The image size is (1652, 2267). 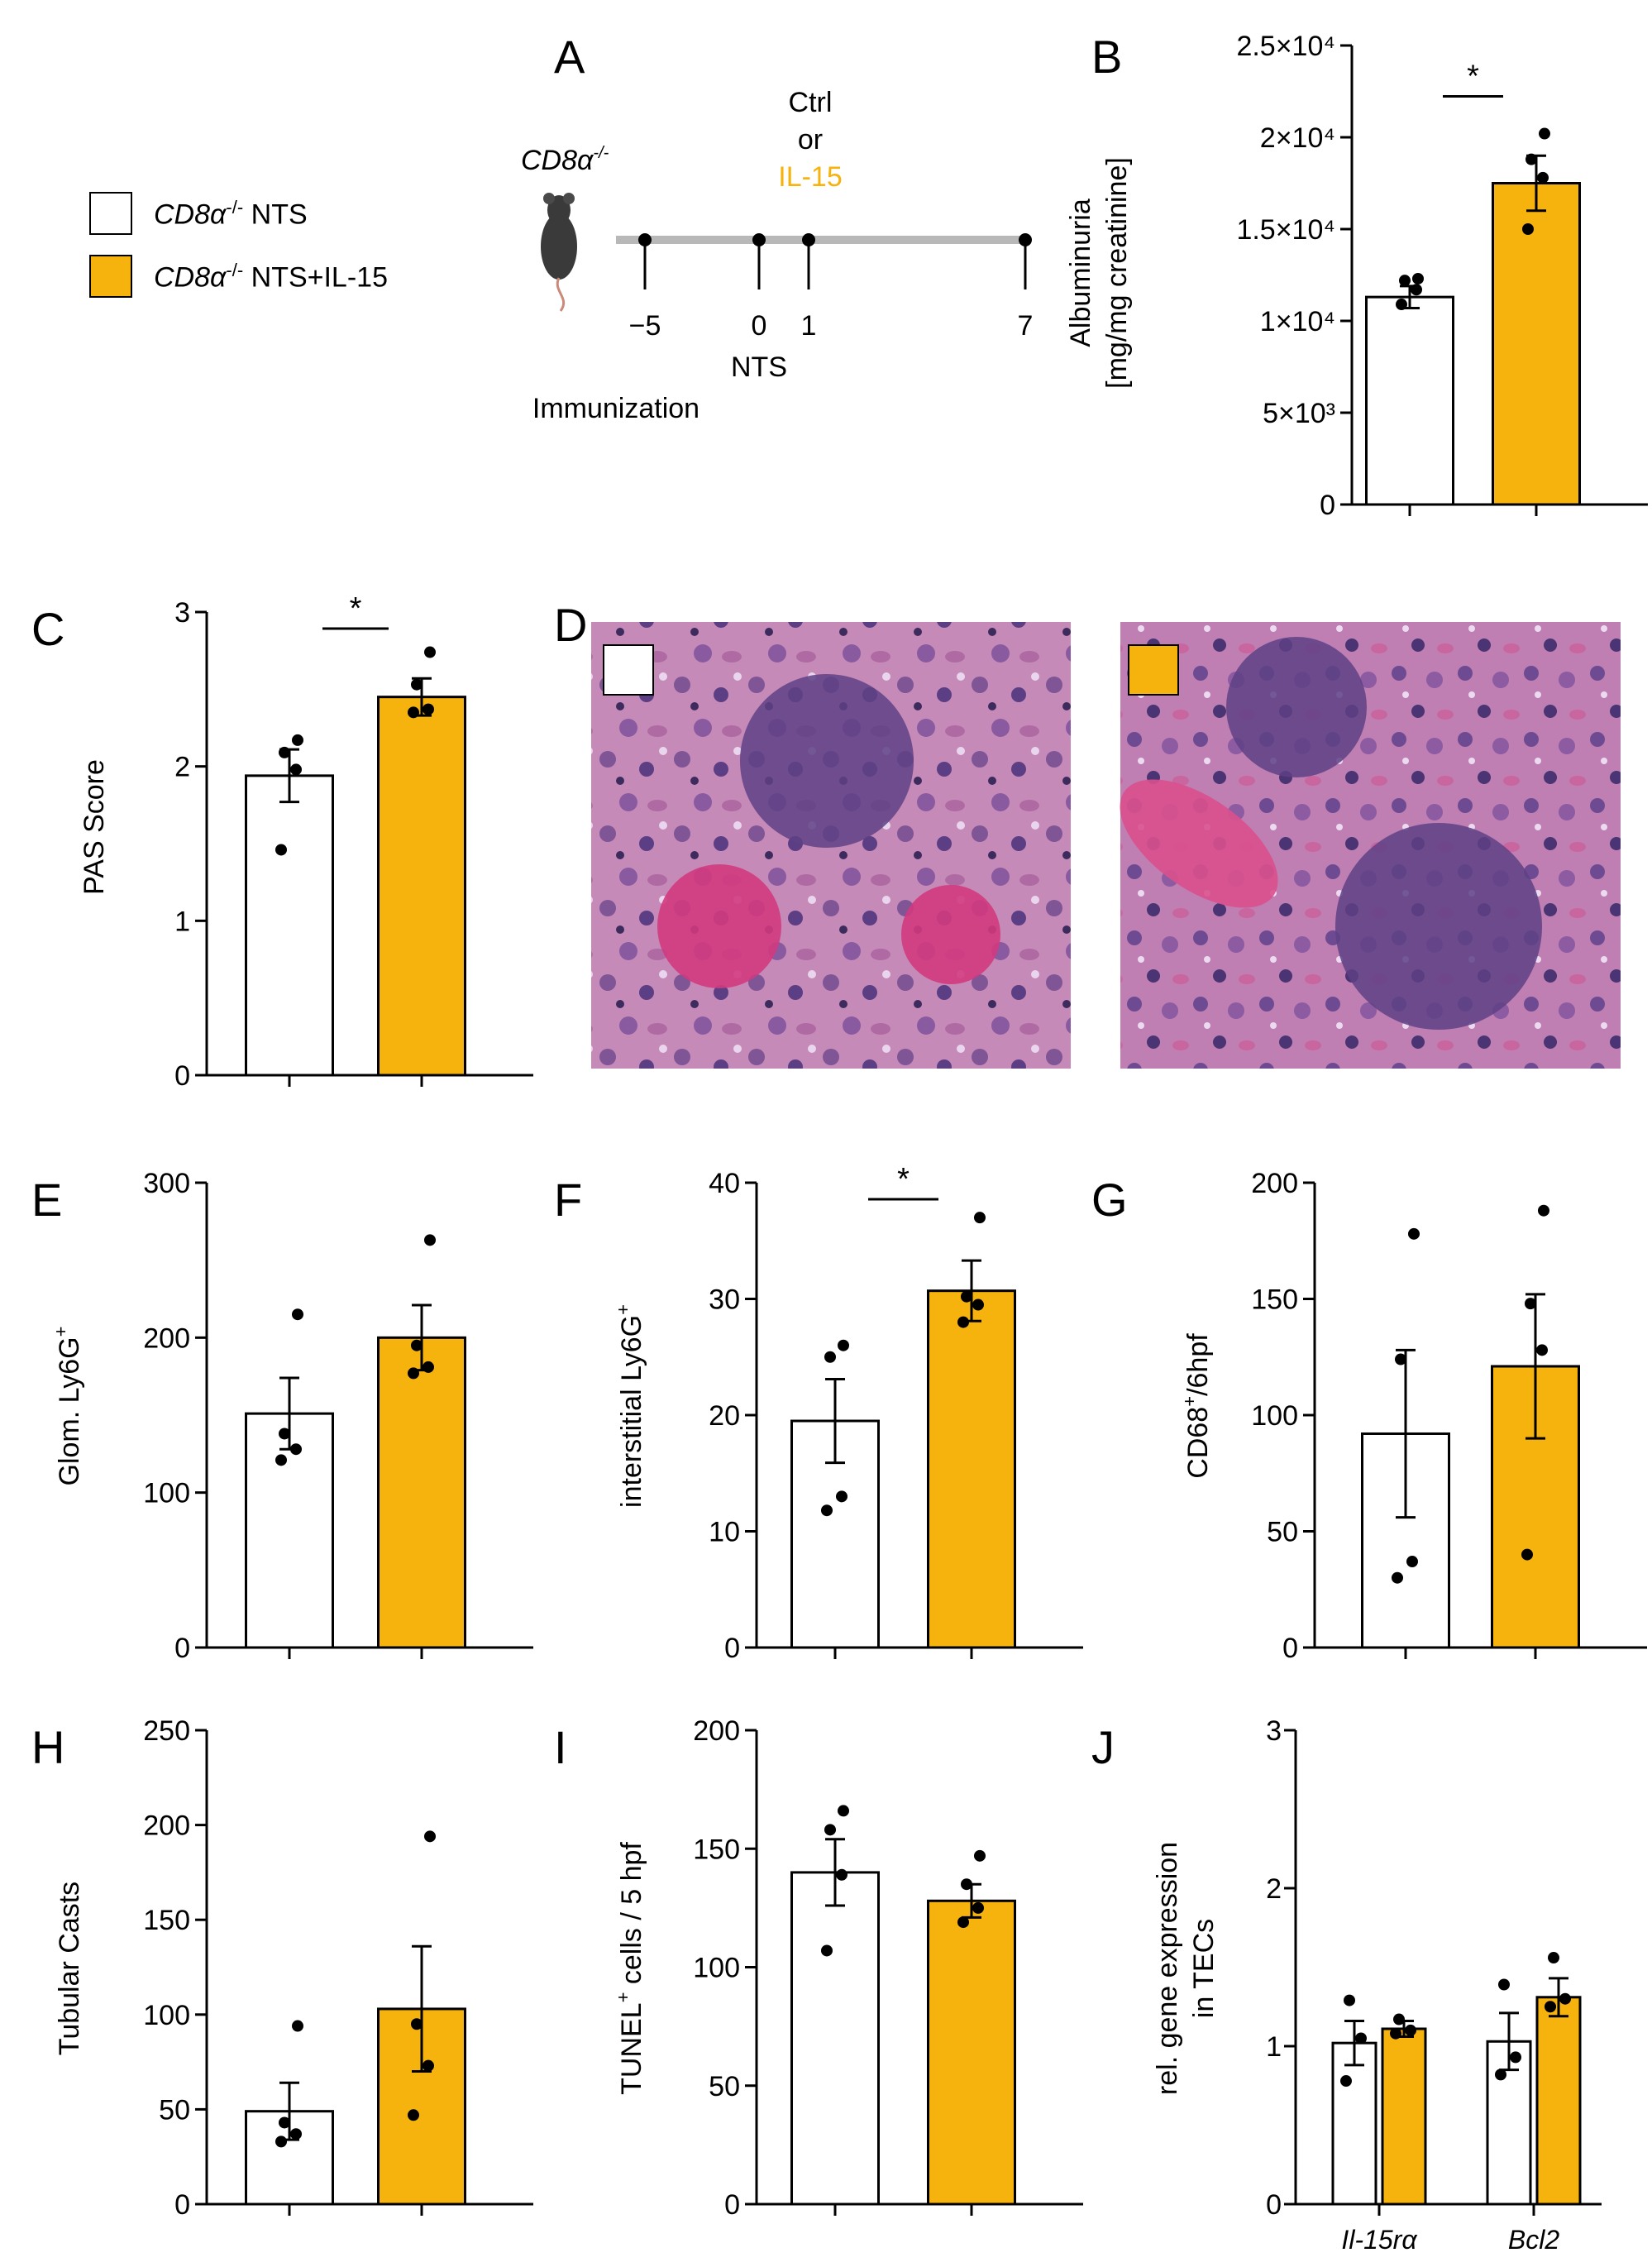 What do you see at coordinates (1274, 1889) in the screenshot?
I see `y-tick-label: 2` at bounding box center [1274, 1889].